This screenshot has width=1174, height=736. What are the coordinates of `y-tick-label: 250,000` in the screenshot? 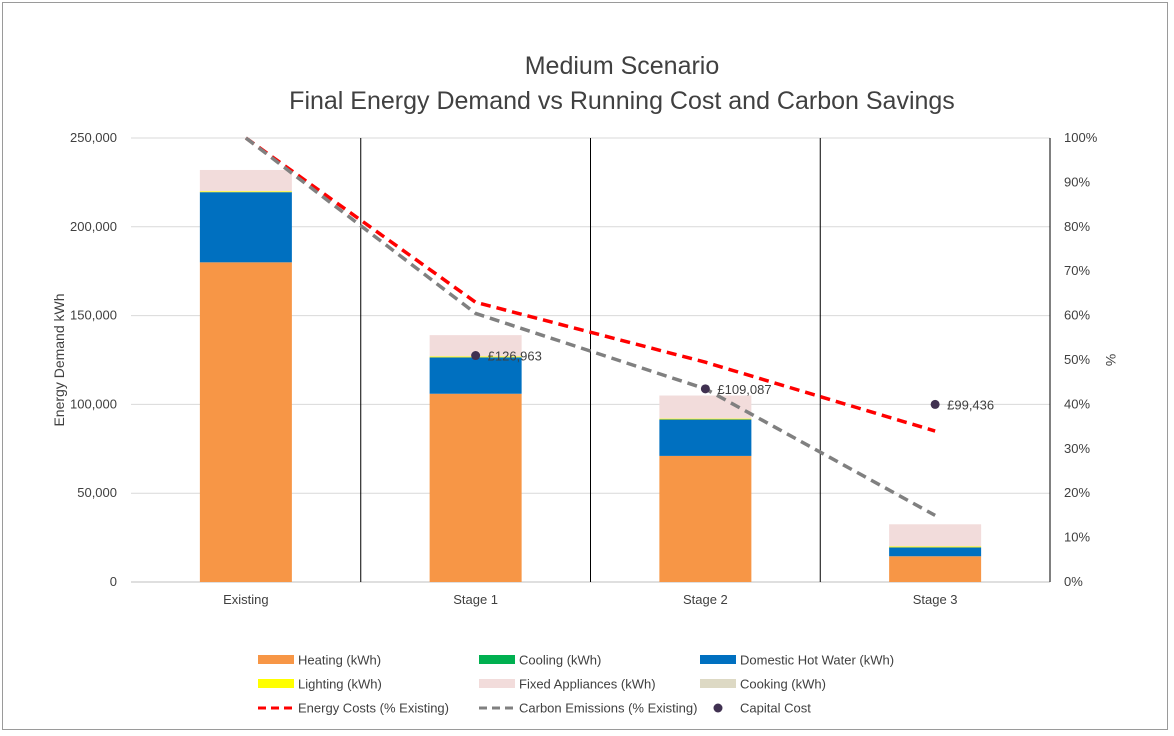 It's located at (93, 137).